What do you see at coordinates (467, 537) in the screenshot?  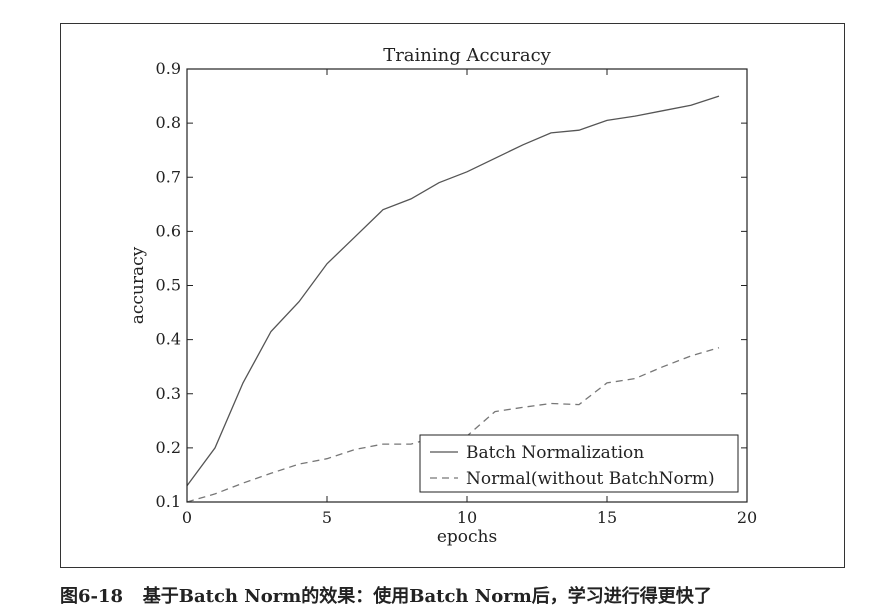 I see `x-axis-label: epochs` at bounding box center [467, 537].